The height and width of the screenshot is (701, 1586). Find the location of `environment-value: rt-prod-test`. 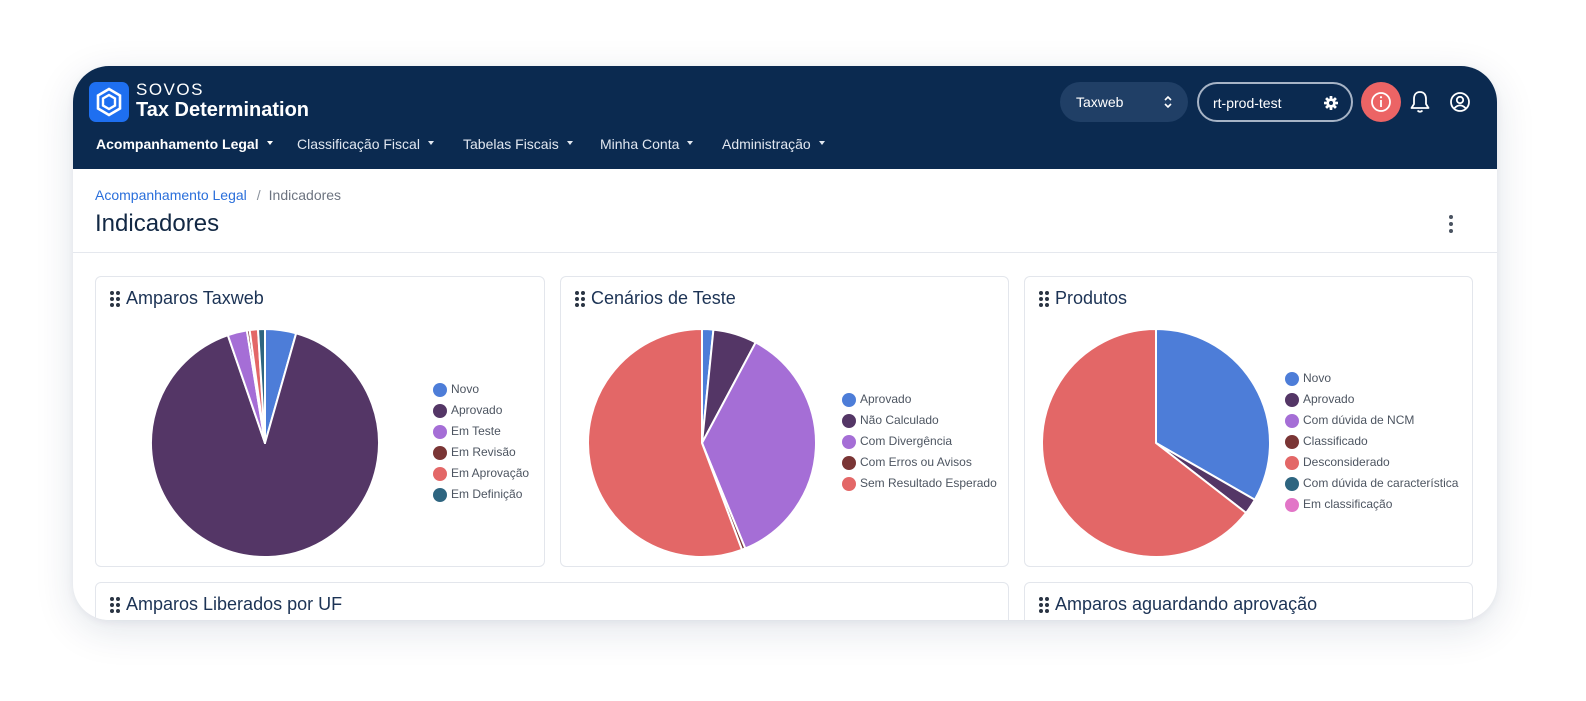

environment-value: rt-prod-test is located at coordinates (1247, 103).